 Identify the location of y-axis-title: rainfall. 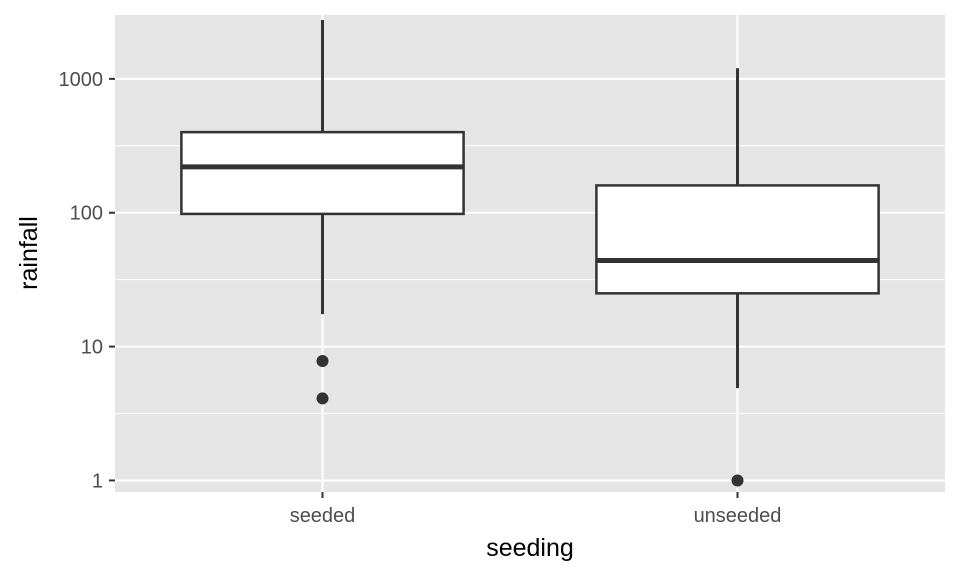
(29, 253).